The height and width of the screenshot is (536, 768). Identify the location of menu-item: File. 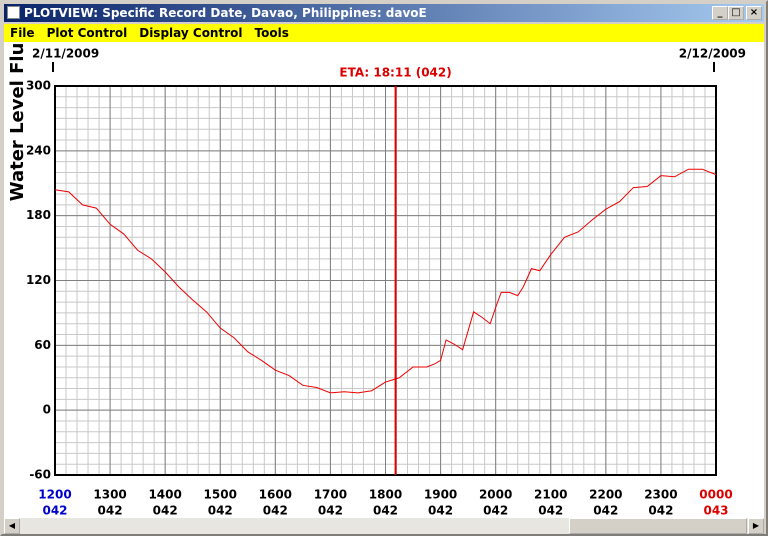
(22, 33).